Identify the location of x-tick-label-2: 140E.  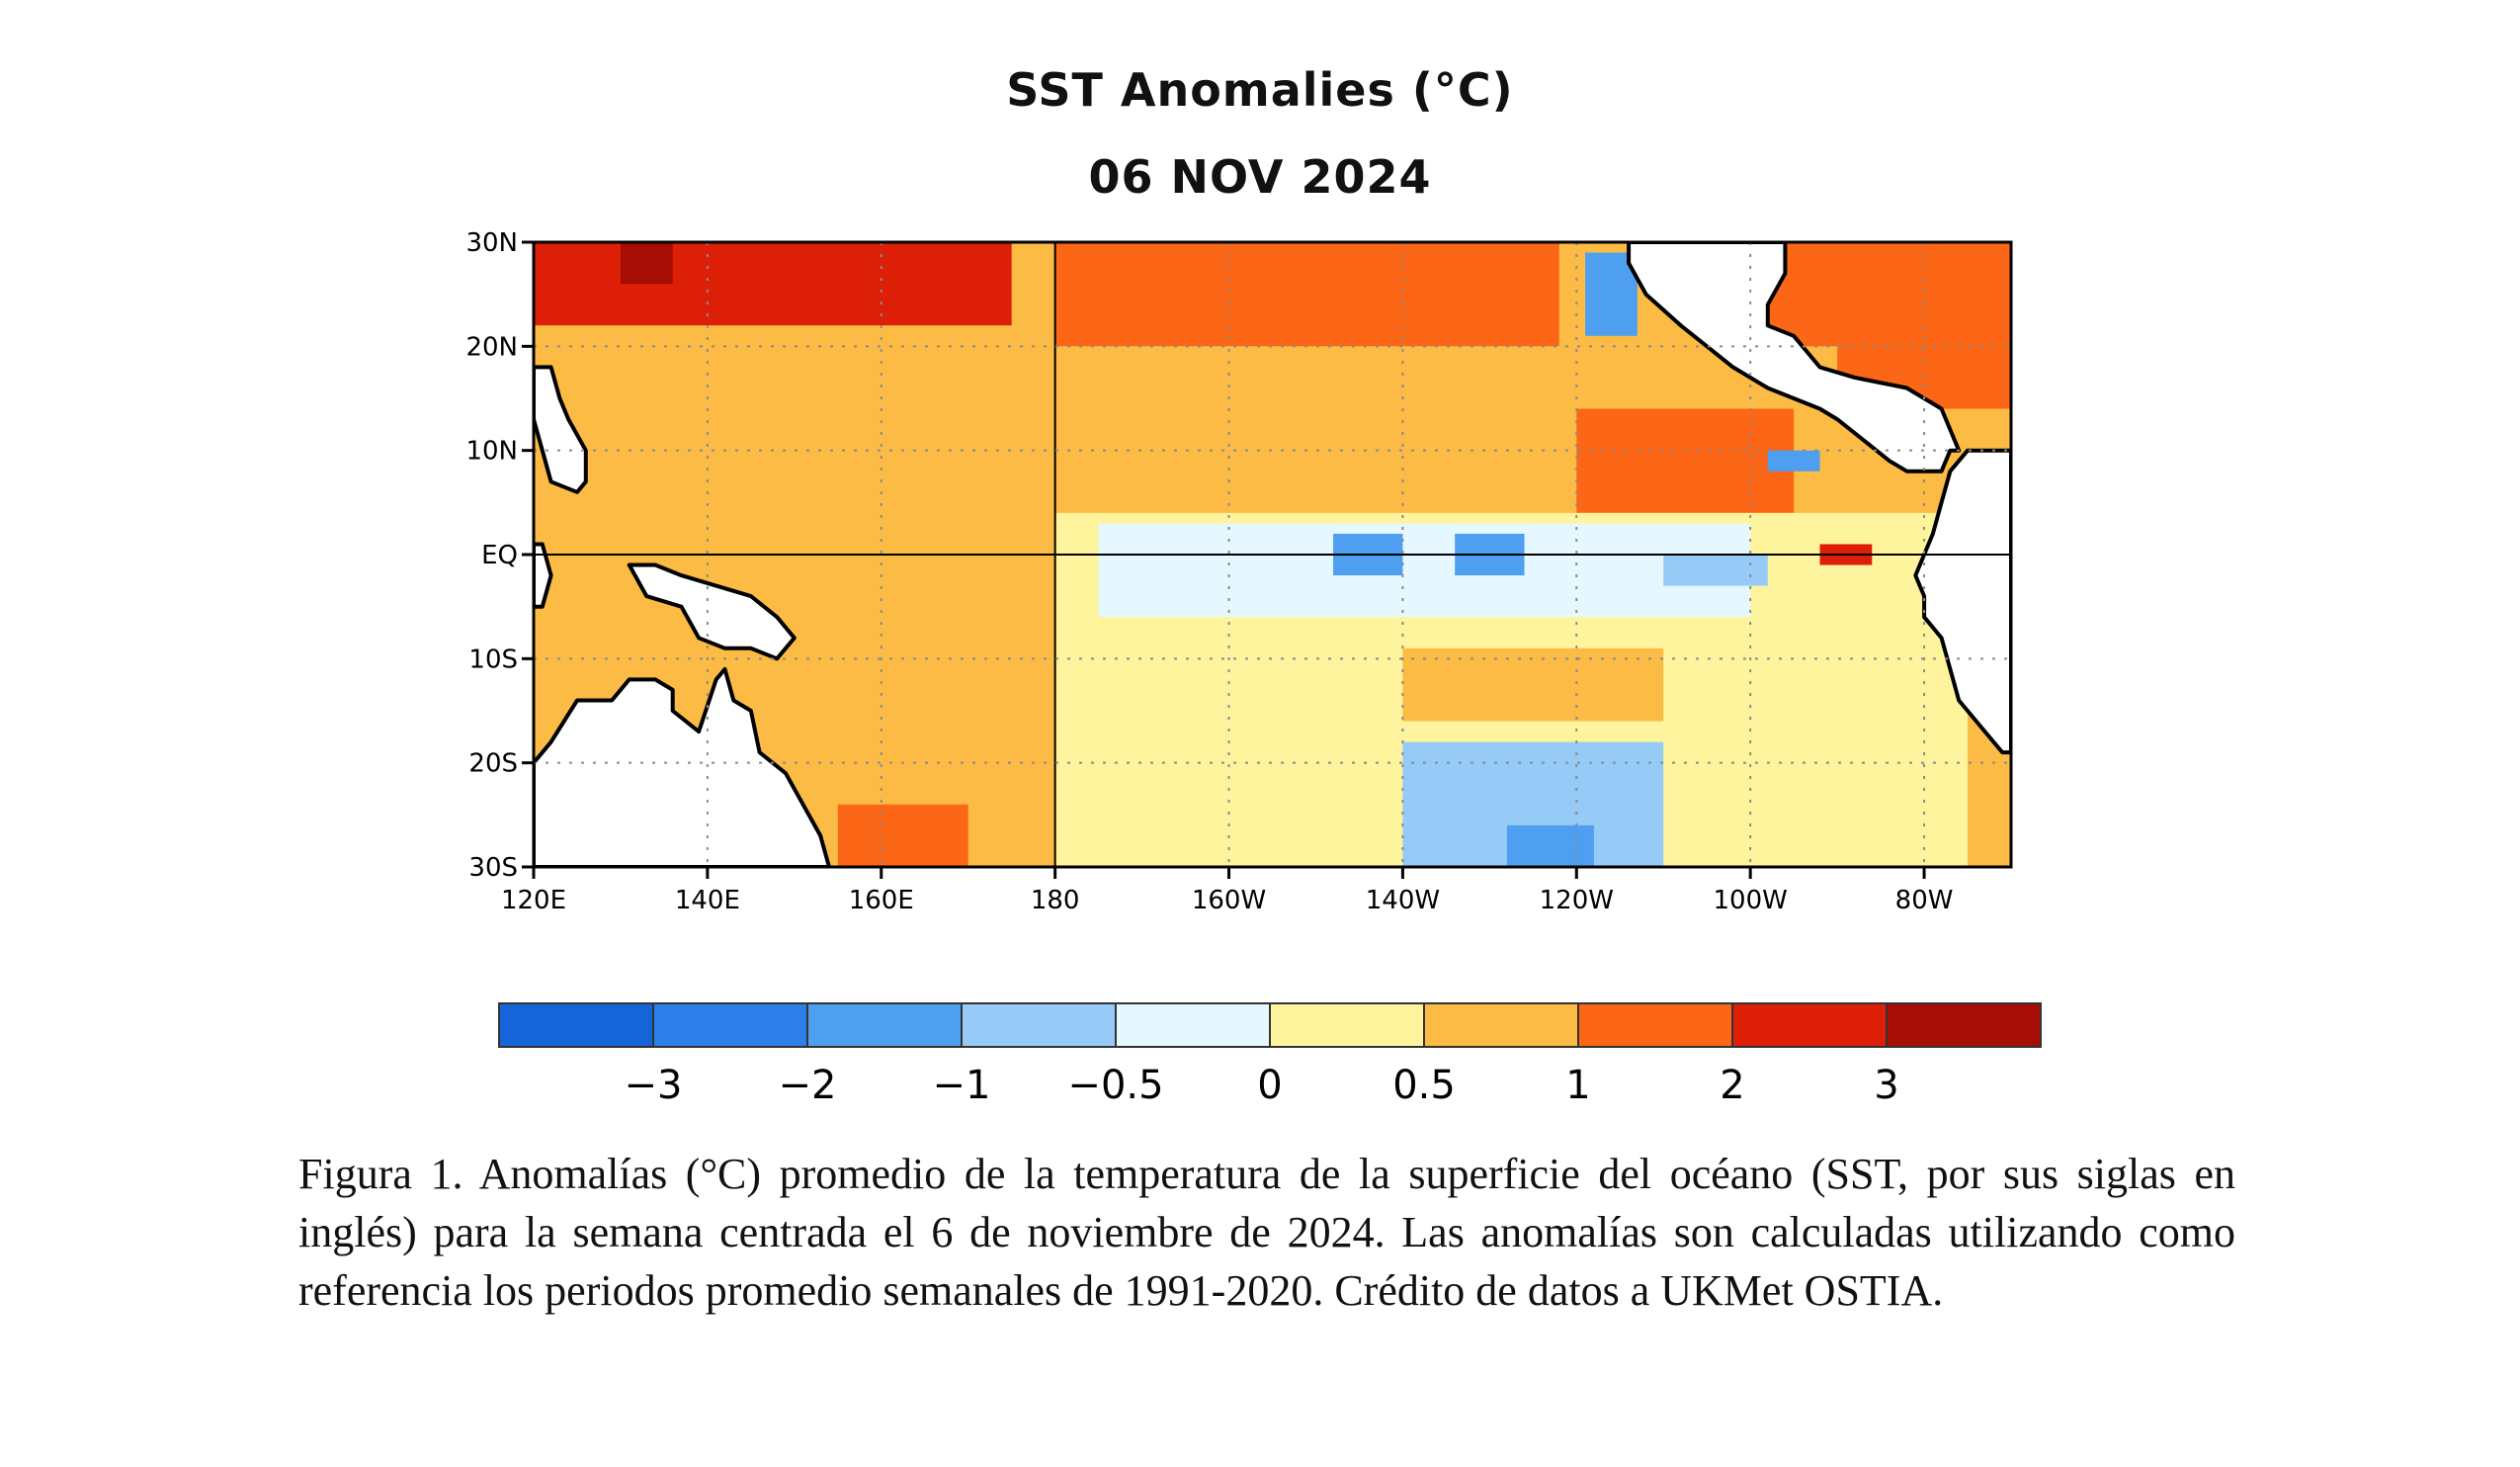
(707, 900).